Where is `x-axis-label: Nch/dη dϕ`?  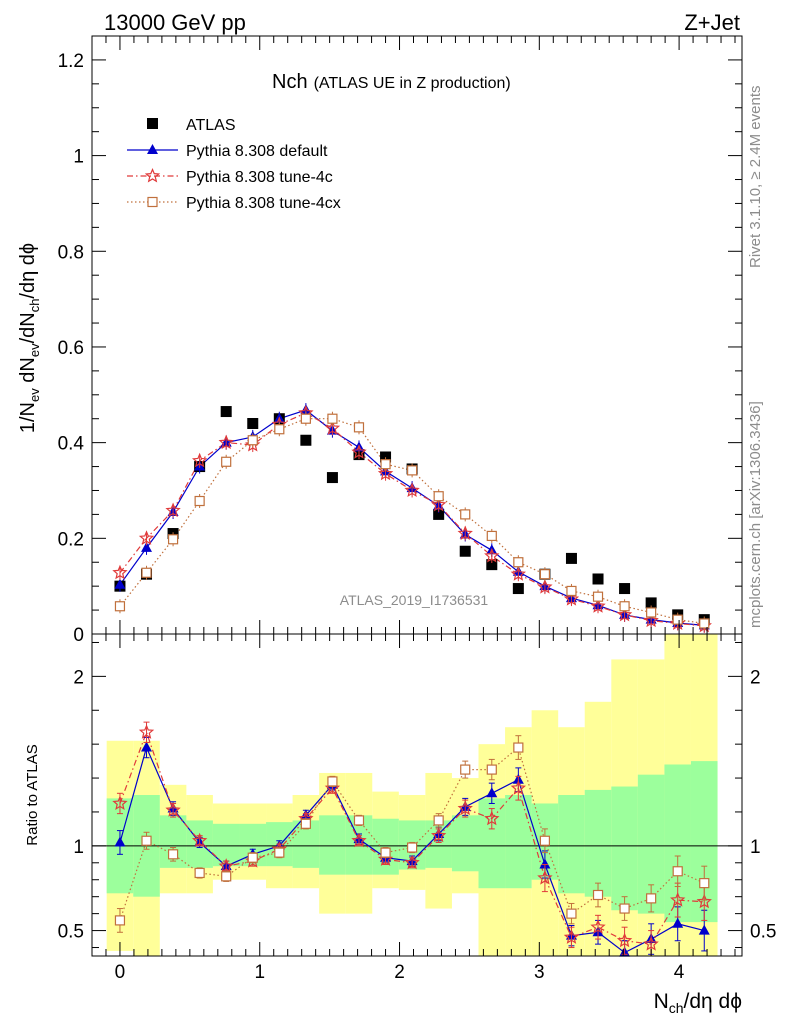
x-axis-label: Nch/dη dϕ is located at coordinates (698, 1003).